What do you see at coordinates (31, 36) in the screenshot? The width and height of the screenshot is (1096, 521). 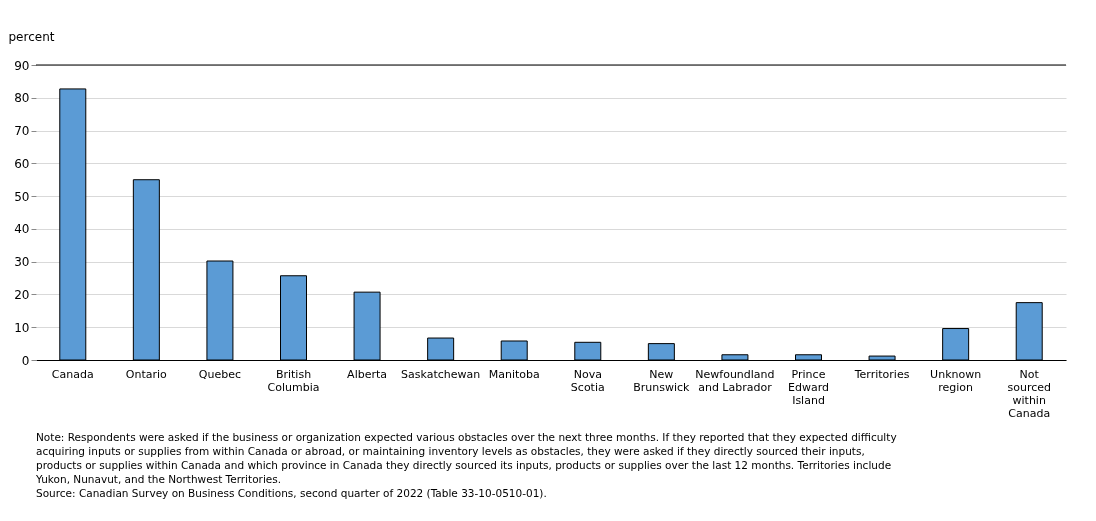 I see `y-axis-title: percent` at bounding box center [31, 36].